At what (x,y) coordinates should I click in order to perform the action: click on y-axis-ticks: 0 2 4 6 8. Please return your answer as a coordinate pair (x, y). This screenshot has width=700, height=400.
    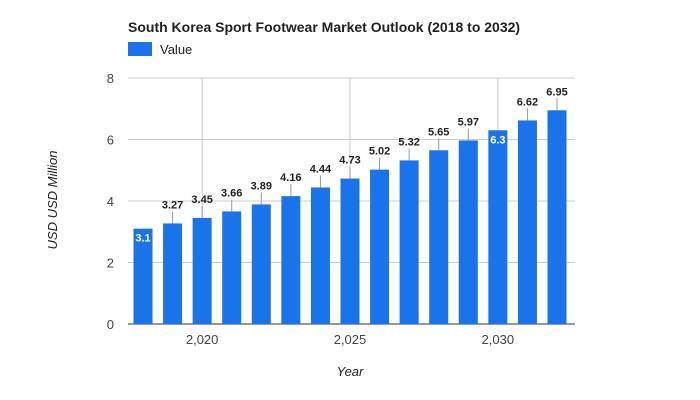
    Looking at the image, I should click on (110, 201).